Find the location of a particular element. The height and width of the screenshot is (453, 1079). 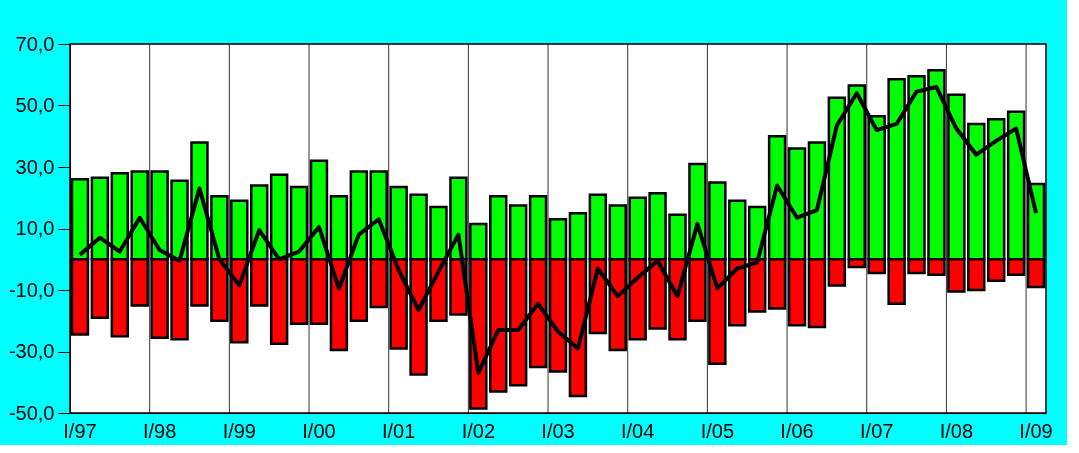

x-tick-label: I/00 is located at coordinates (319, 430).